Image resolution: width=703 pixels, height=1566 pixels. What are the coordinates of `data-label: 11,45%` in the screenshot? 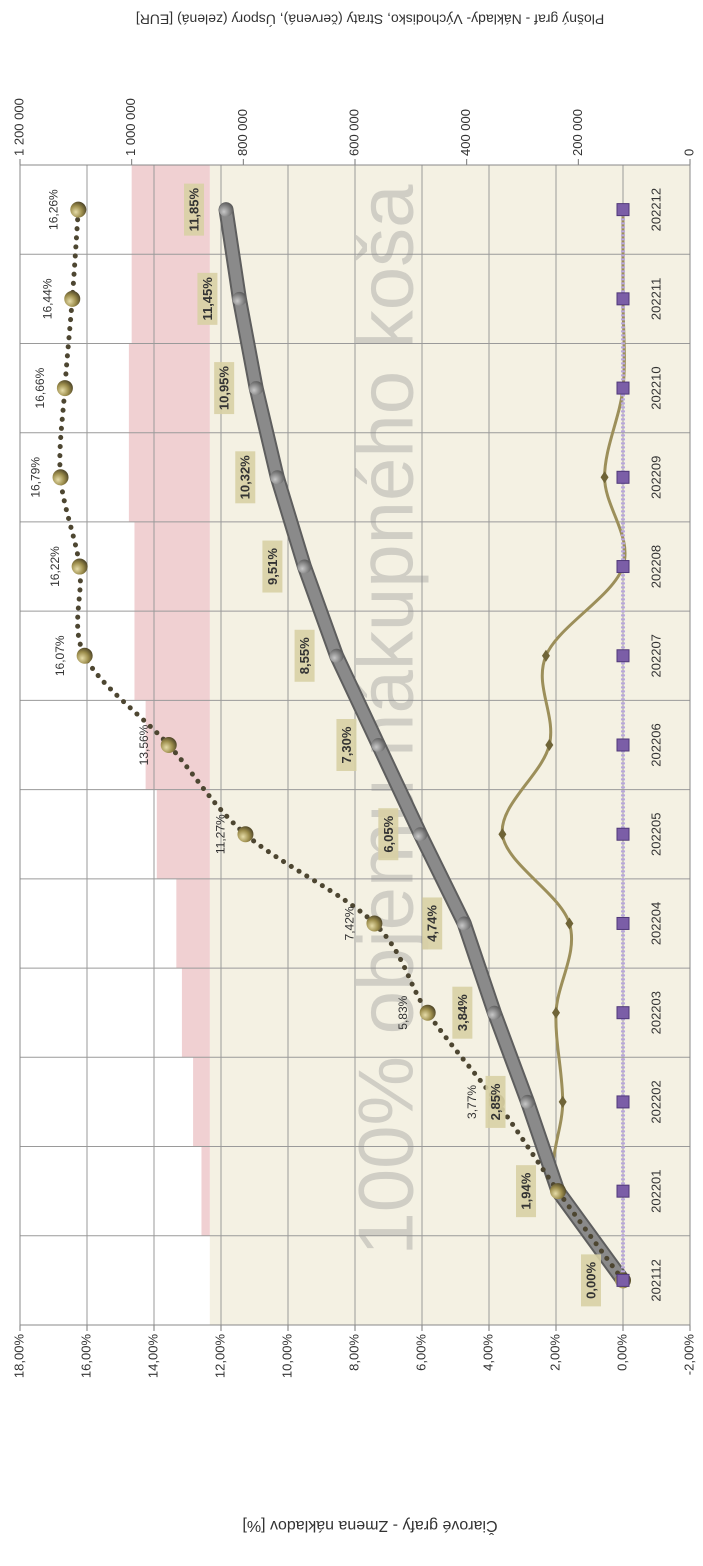 It's located at (207, 299).